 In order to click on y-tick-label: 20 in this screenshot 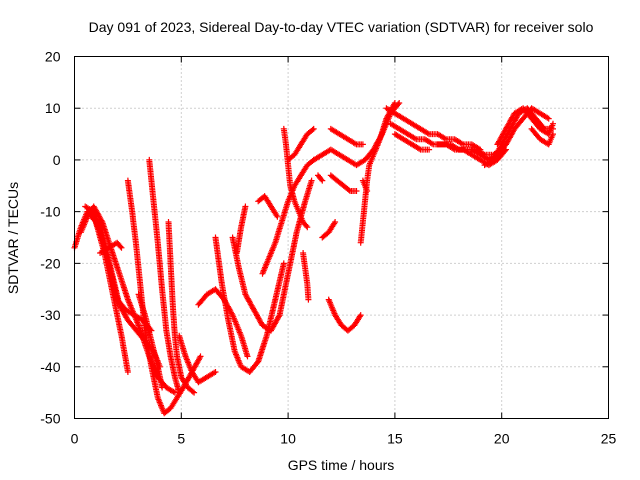, I will do `click(53, 57)`.